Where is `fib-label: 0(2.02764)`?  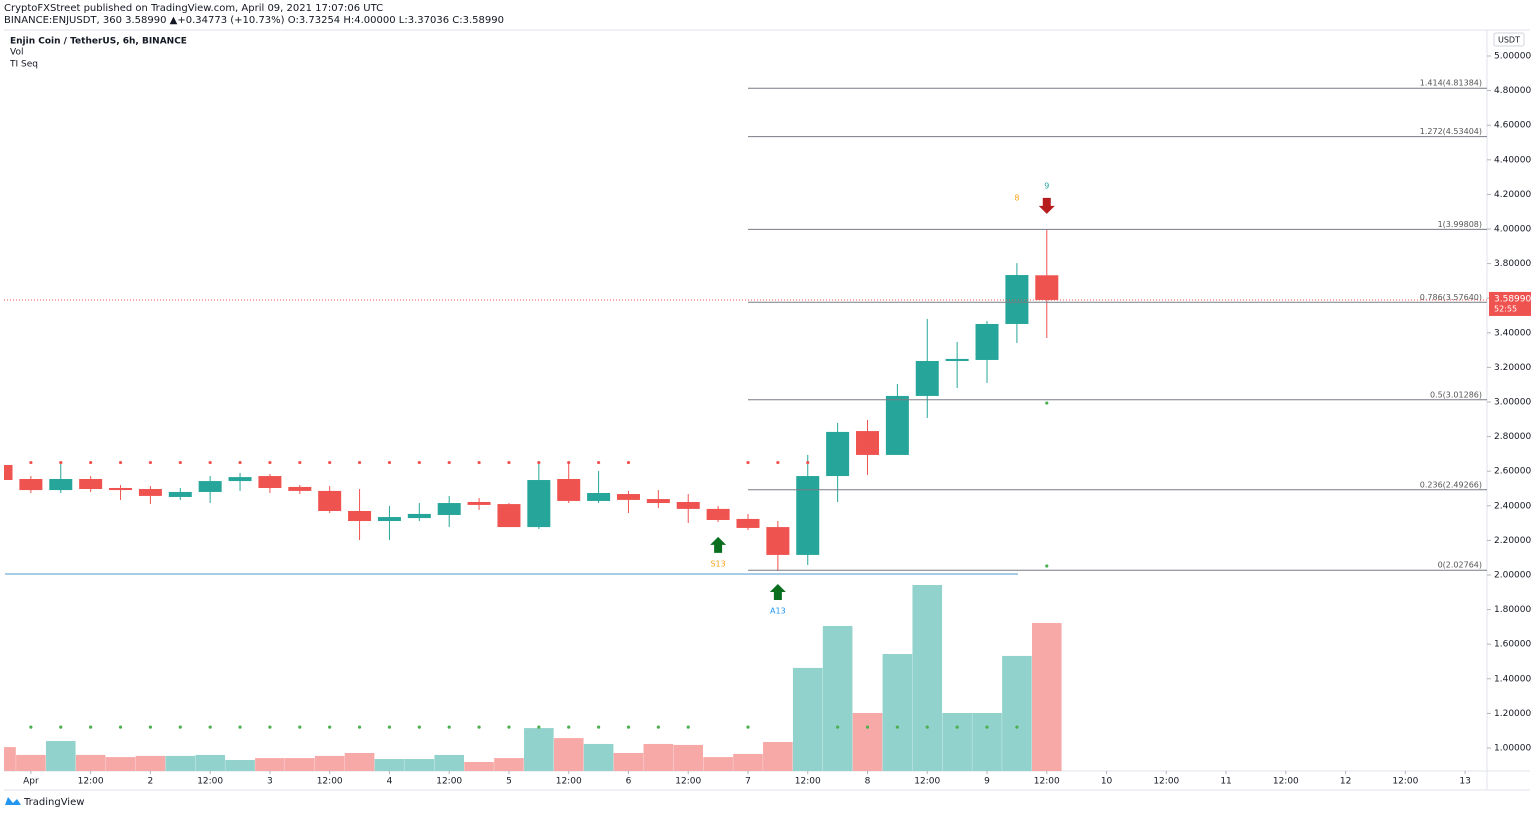 fib-label: 0(2.02764) is located at coordinates (1460, 565).